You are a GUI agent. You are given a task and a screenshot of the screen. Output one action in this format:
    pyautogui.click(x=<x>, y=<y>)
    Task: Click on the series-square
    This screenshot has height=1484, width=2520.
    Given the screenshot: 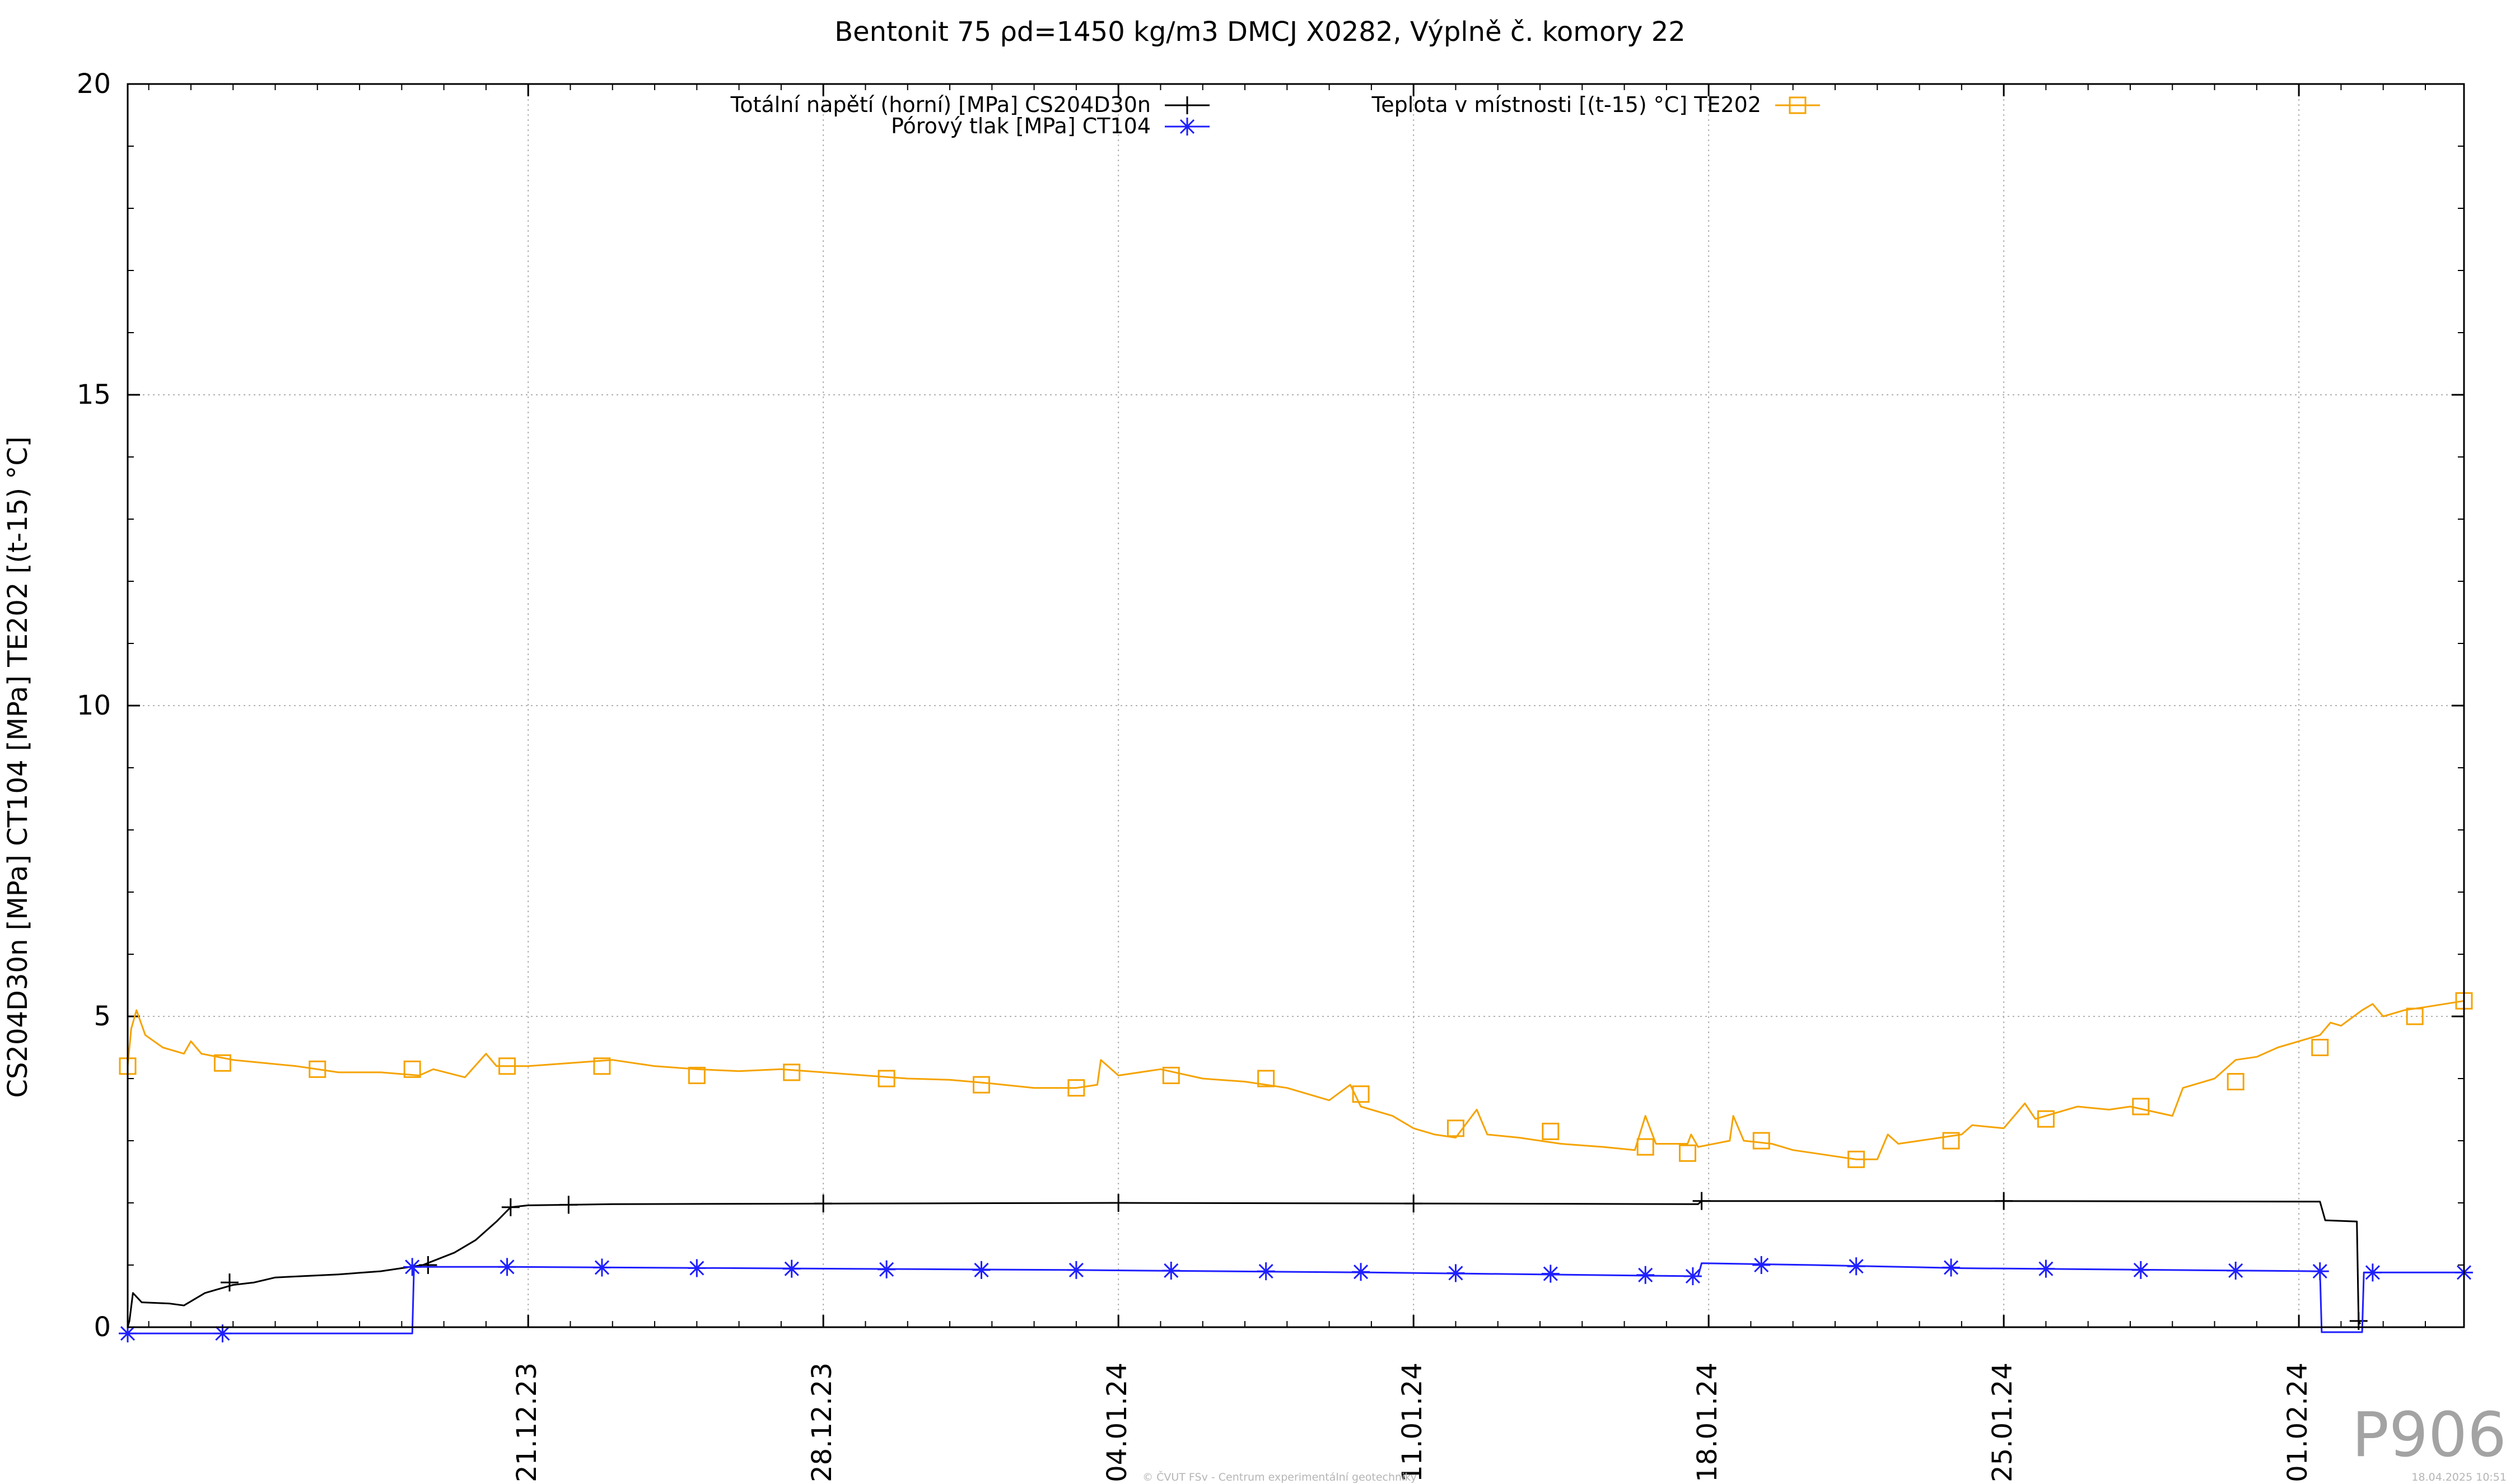 What is the action you would take?
    pyautogui.click(x=1296, y=1080)
    